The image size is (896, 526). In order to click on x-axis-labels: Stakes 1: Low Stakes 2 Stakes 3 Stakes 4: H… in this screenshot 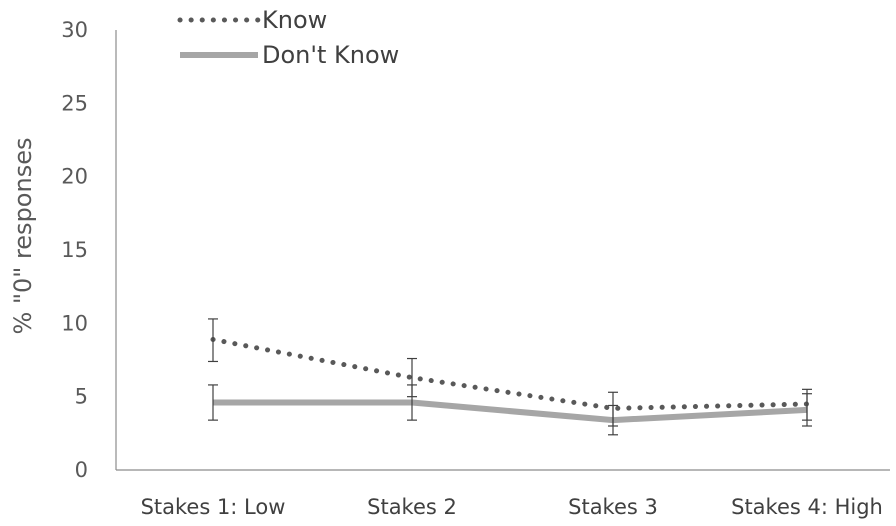, I will do `click(512, 507)`.